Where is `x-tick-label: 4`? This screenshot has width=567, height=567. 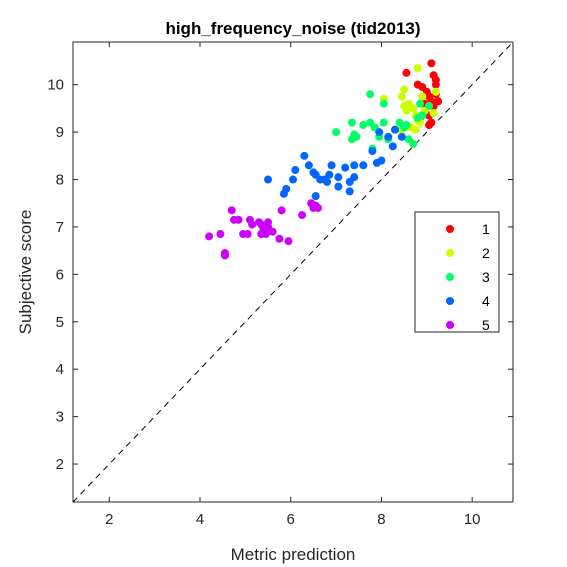 x-tick-label: 4 is located at coordinates (200, 519).